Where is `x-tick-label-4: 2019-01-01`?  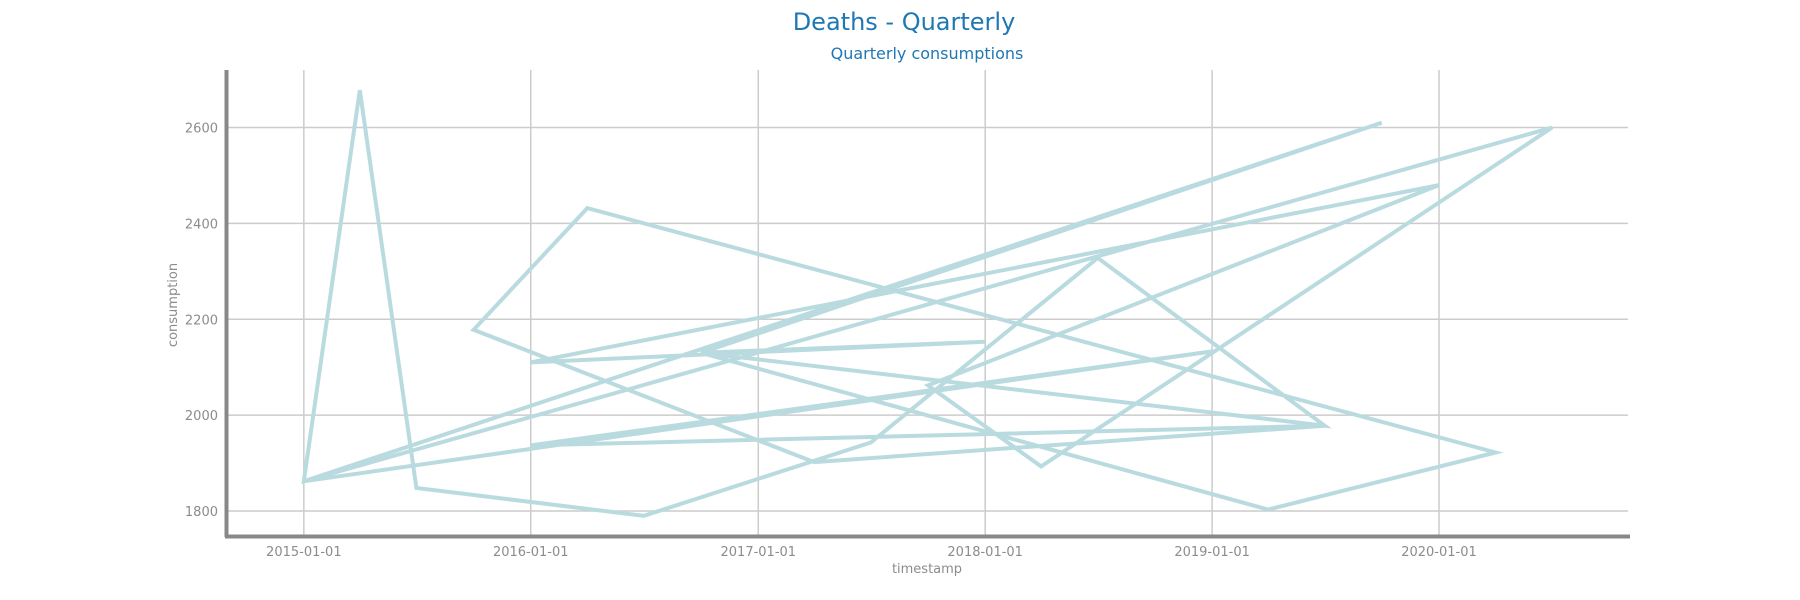
x-tick-label-4: 2019-01-01 is located at coordinates (1212, 552).